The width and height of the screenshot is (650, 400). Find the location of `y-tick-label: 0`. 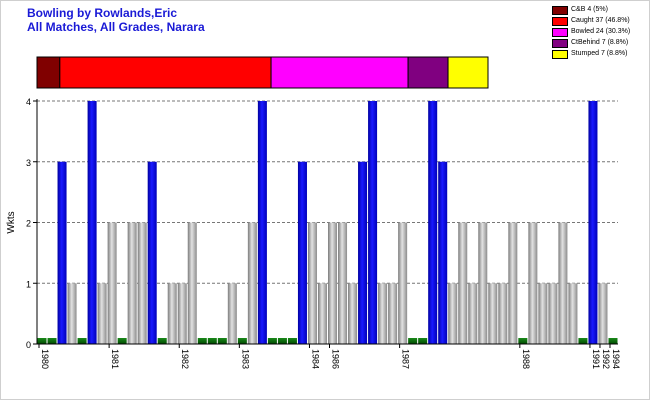

y-tick-label: 0 is located at coordinates (28, 345).